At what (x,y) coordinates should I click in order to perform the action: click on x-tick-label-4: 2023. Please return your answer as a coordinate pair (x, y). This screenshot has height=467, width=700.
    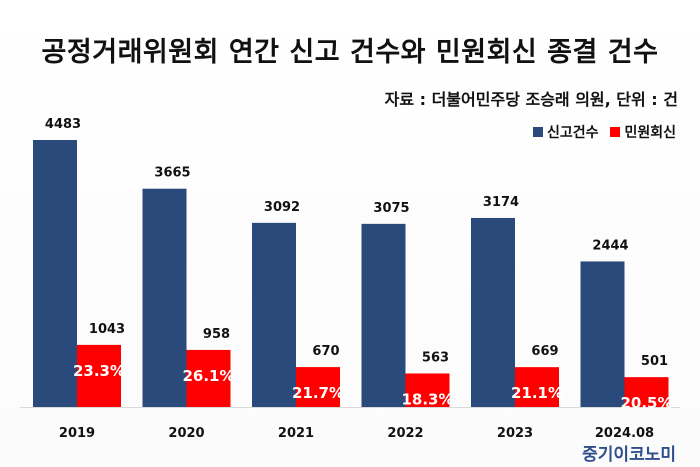
    Looking at the image, I should click on (515, 433).